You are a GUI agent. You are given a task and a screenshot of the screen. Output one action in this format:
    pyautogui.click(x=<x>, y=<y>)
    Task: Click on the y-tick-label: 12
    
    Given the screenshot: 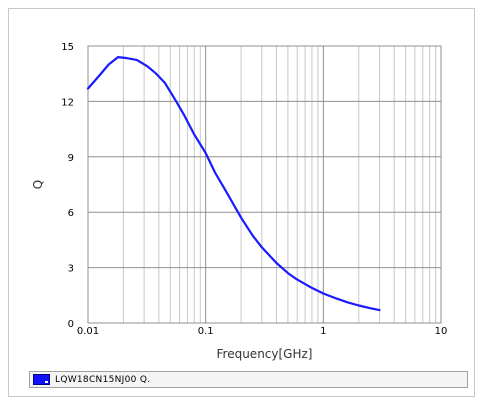 What is the action you would take?
    pyautogui.click(x=67, y=102)
    